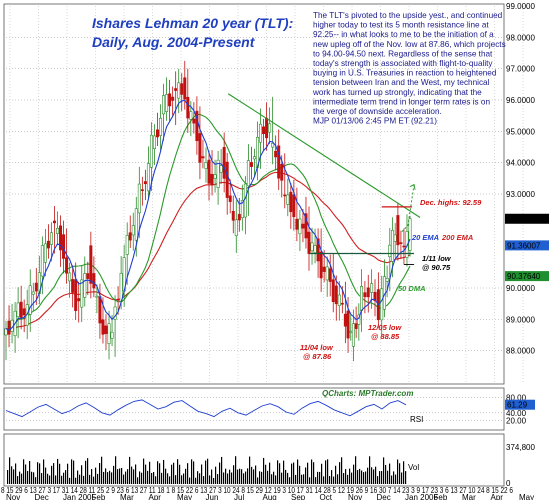 This screenshot has height=500, width=550. What do you see at coordinates (326, 496) in the screenshot?
I see `x-month-11: Oct` at bounding box center [326, 496].